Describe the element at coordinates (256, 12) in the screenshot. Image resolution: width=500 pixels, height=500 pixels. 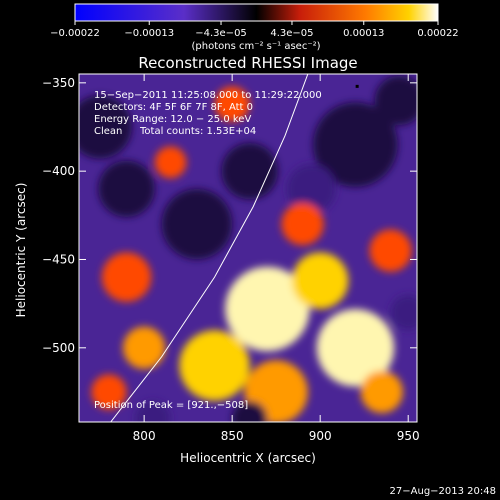
I see `colorbar` at that location.